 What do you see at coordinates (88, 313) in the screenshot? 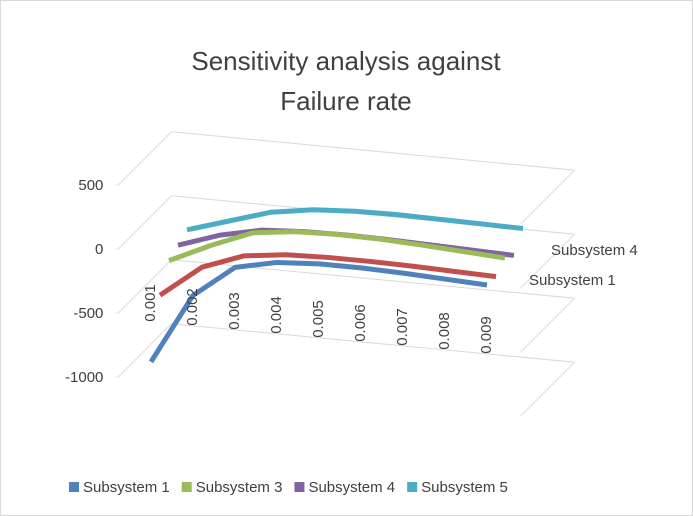
I see `y-tick-label: -500` at bounding box center [88, 313].